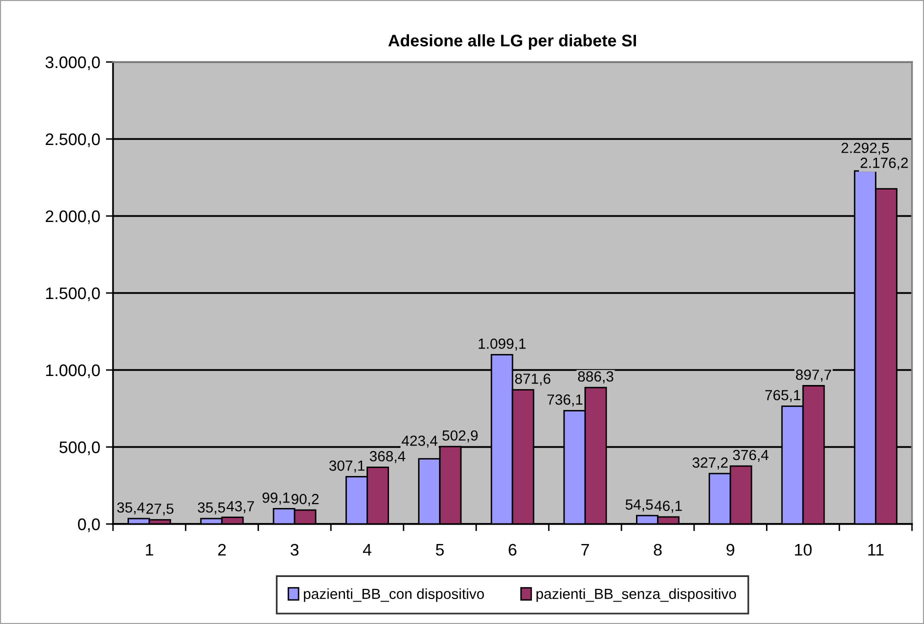 The width and height of the screenshot is (924, 624). Describe the element at coordinates (814, 376) in the screenshot. I see `data-label: 897,7` at that location.